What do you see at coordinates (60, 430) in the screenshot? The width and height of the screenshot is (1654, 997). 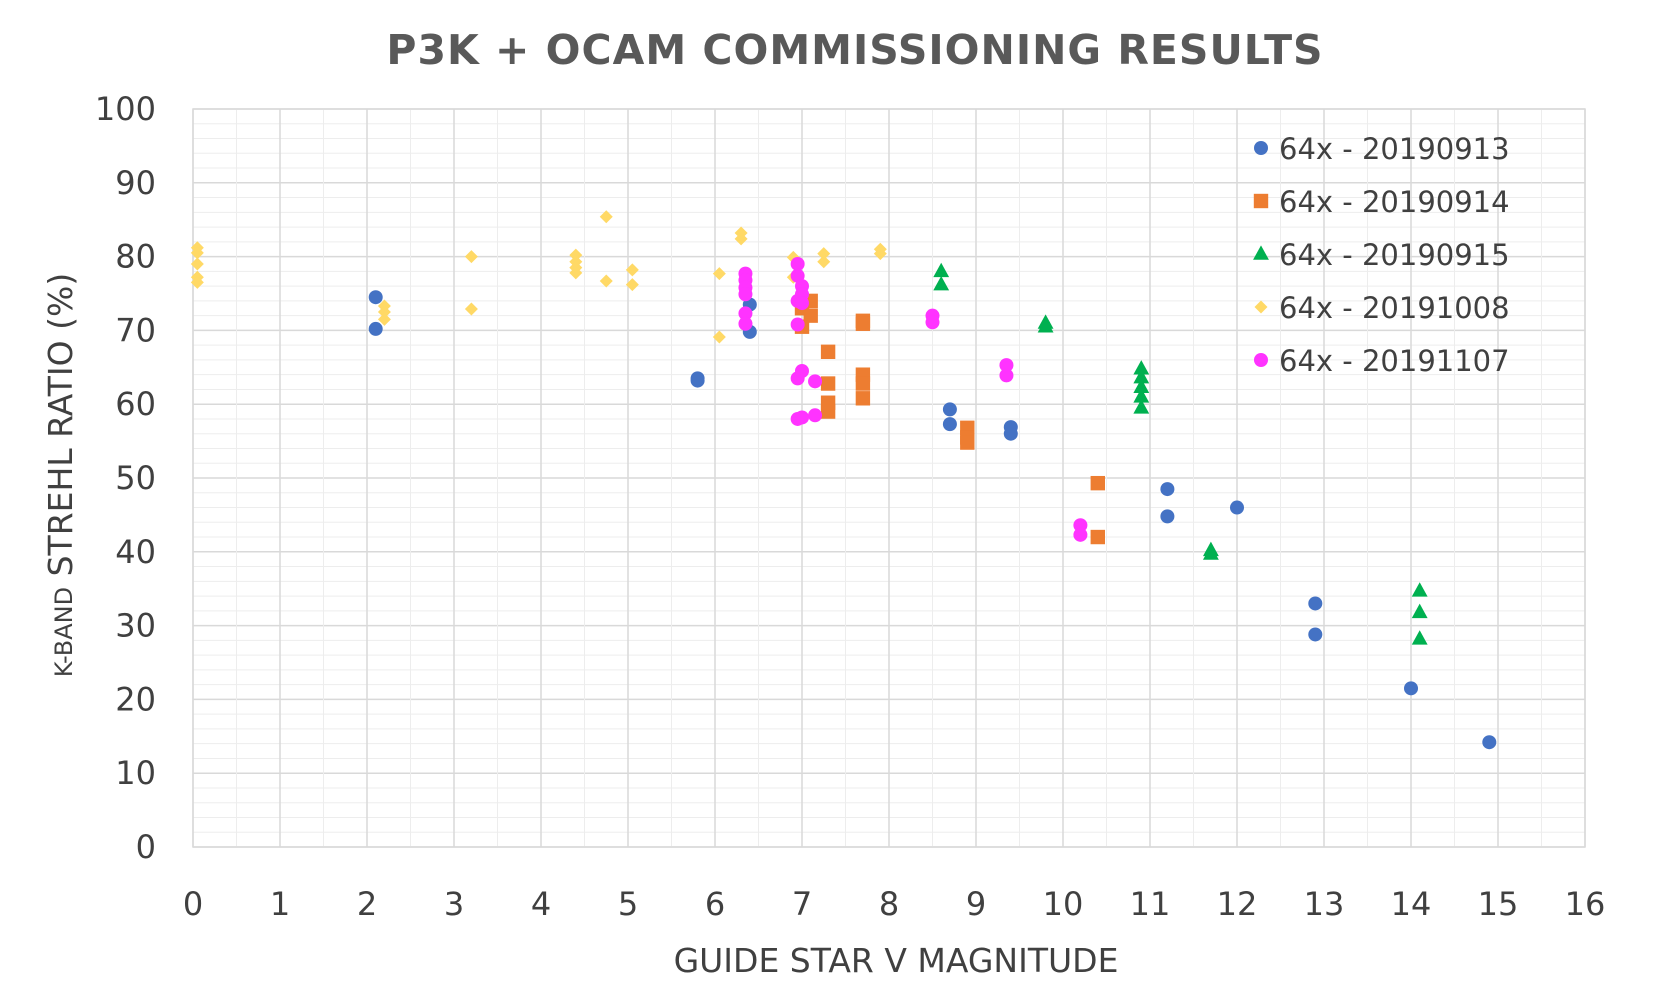 I see `y-axis-label-main: STREHL RATIO (%)` at bounding box center [60, 430].